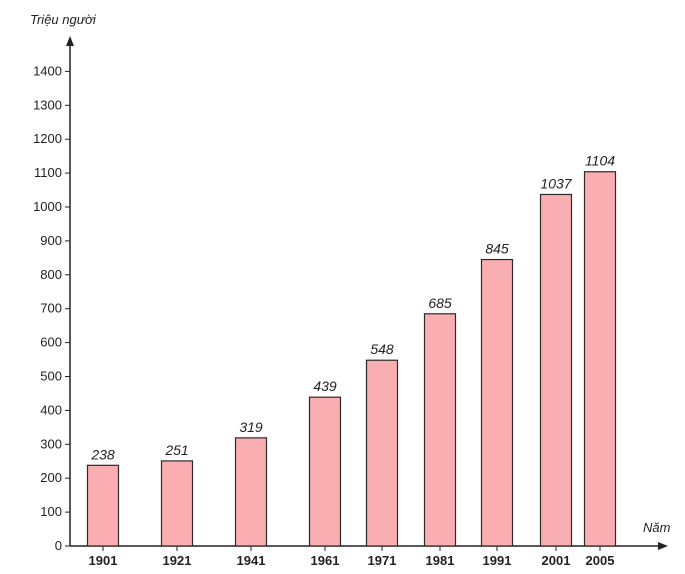  Describe the element at coordinates (251, 492) in the screenshot. I see `bar-1941` at that location.